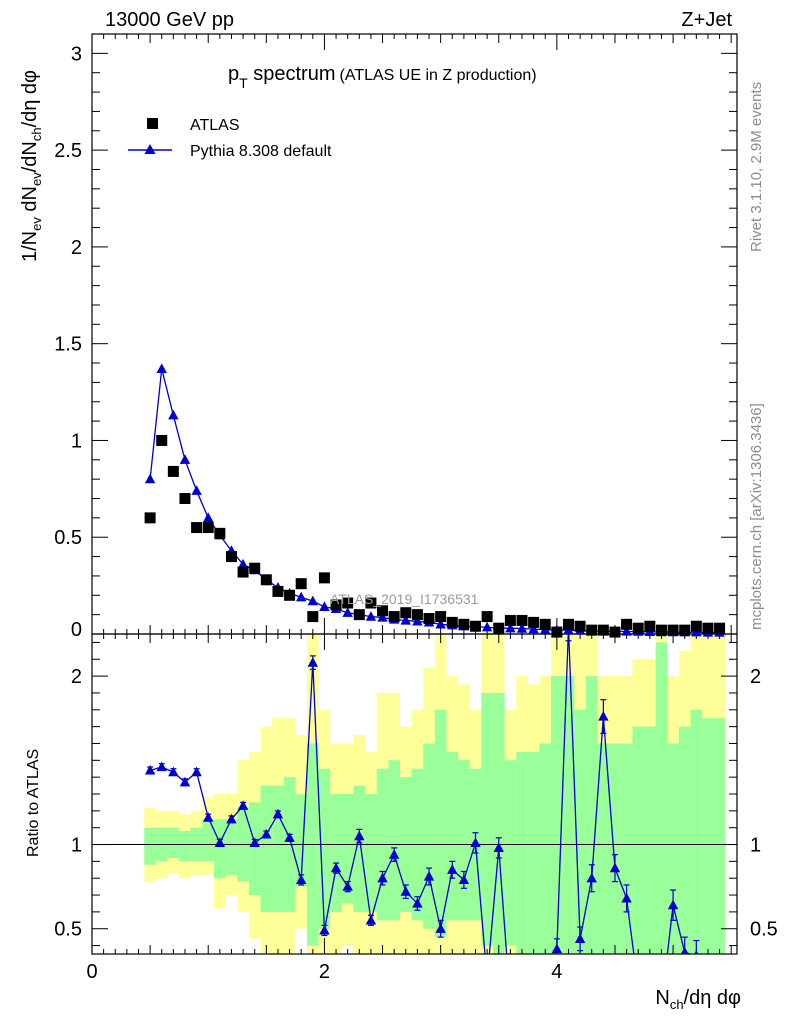 The image size is (786, 1024). I want to click on y-tick-label-ratio-right: 2, so click(755, 677).